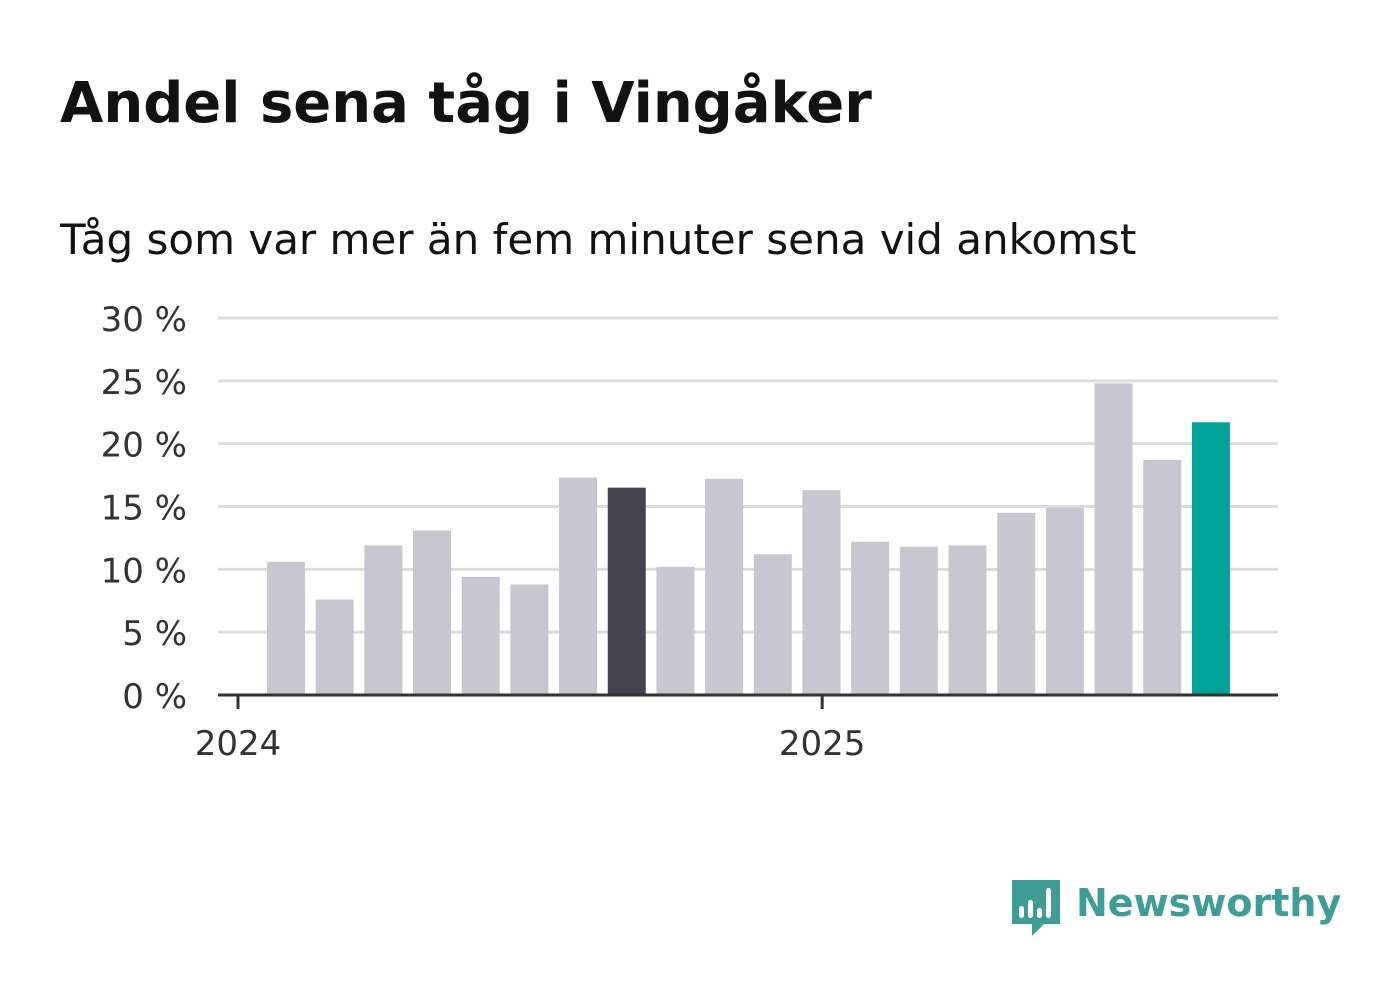 The width and height of the screenshot is (1382, 999). Describe the element at coordinates (144, 383) in the screenshot. I see `y-tick-label: 25 %` at that location.